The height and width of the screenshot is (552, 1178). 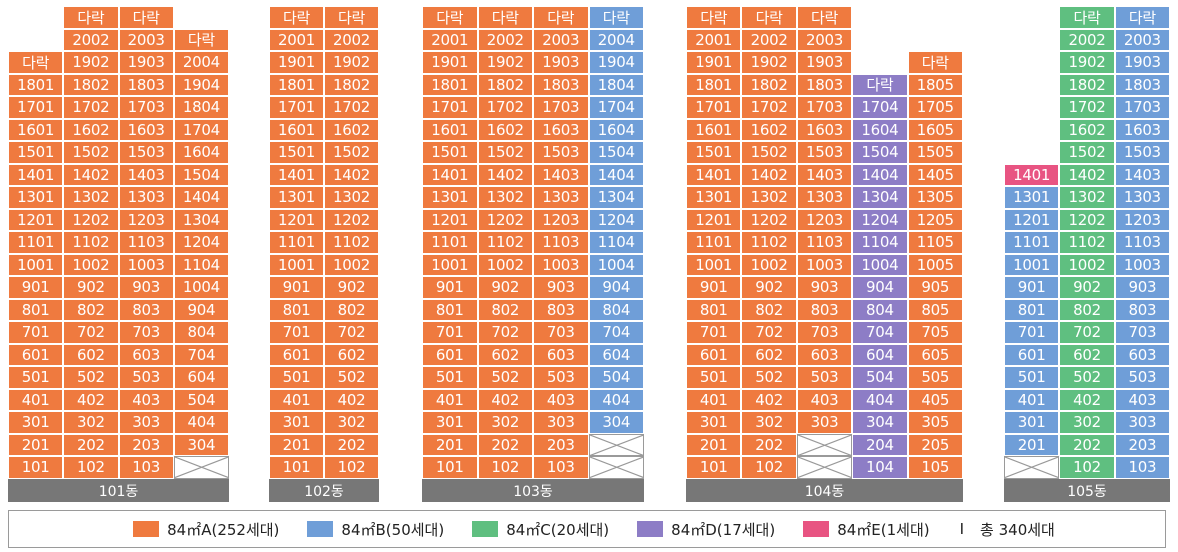 What do you see at coordinates (505, 129) in the screenshot?
I see `unit-cell: 1602` at bounding box center [505, 129].